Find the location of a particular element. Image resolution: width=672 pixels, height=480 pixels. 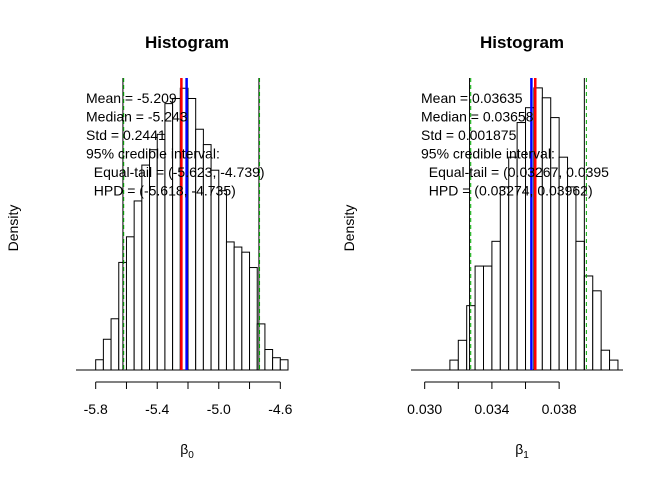

legend-line: Mean = 0.03635 is located at coordinates (472, 98).